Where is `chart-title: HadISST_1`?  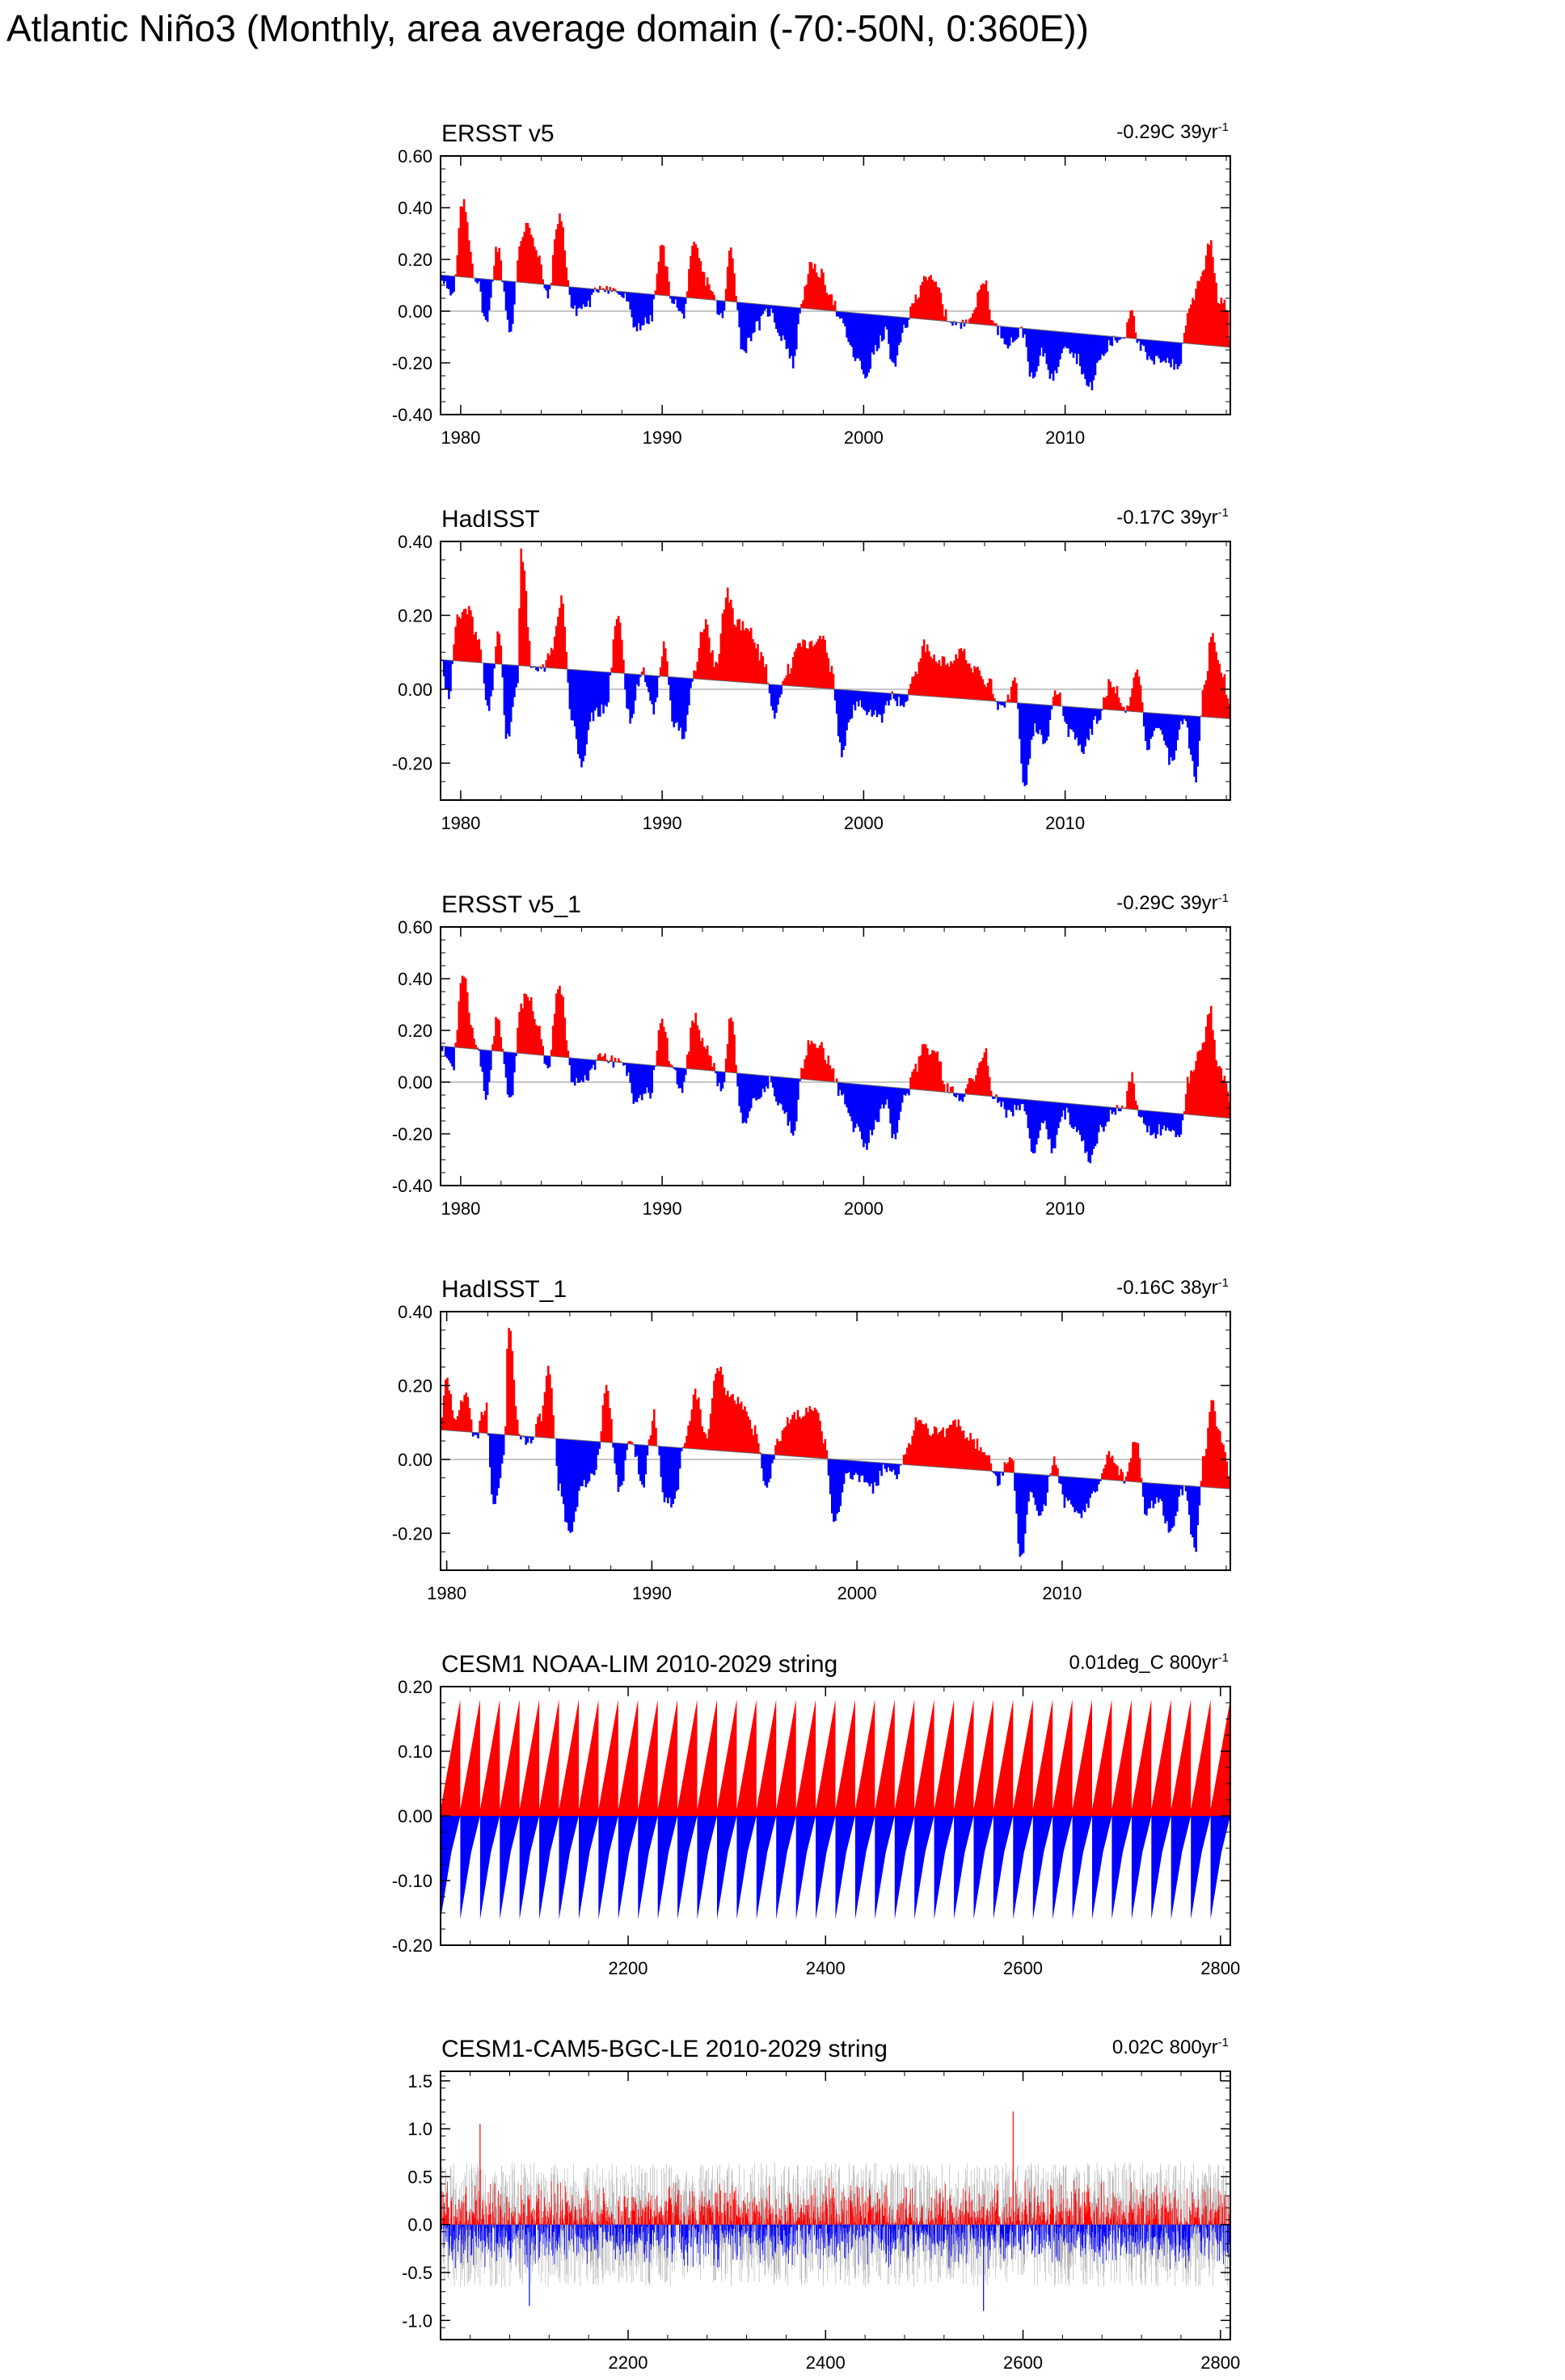 chart-title: HadISST_1 is located at coordinates (504, 1289).